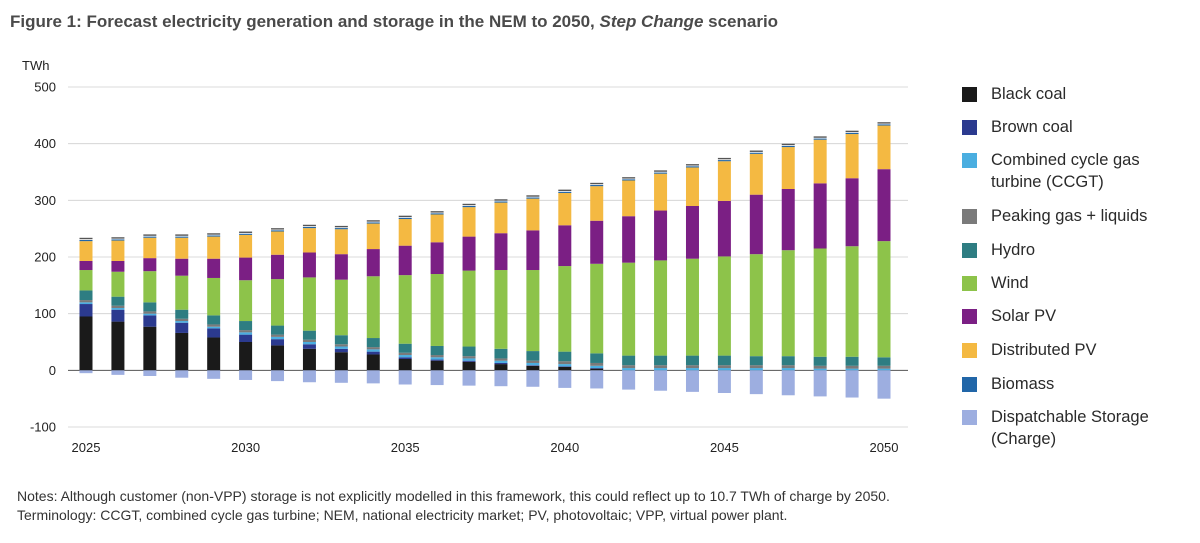 This screenshot has width=1200, height=543. I want to click on bar-segment-brown-coal-2033, so click(341, 350).